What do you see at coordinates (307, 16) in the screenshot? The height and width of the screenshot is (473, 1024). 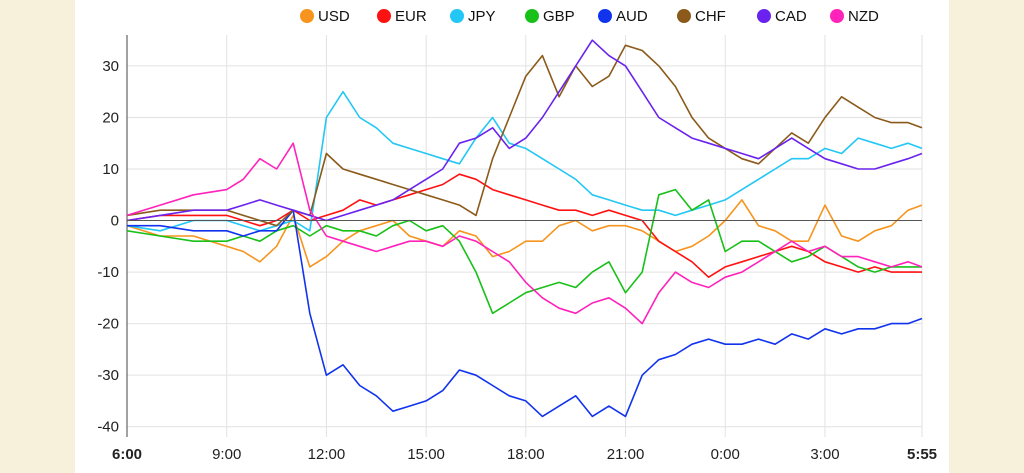 I see `legend-swatch-usd` at bounding box center [307, 16].